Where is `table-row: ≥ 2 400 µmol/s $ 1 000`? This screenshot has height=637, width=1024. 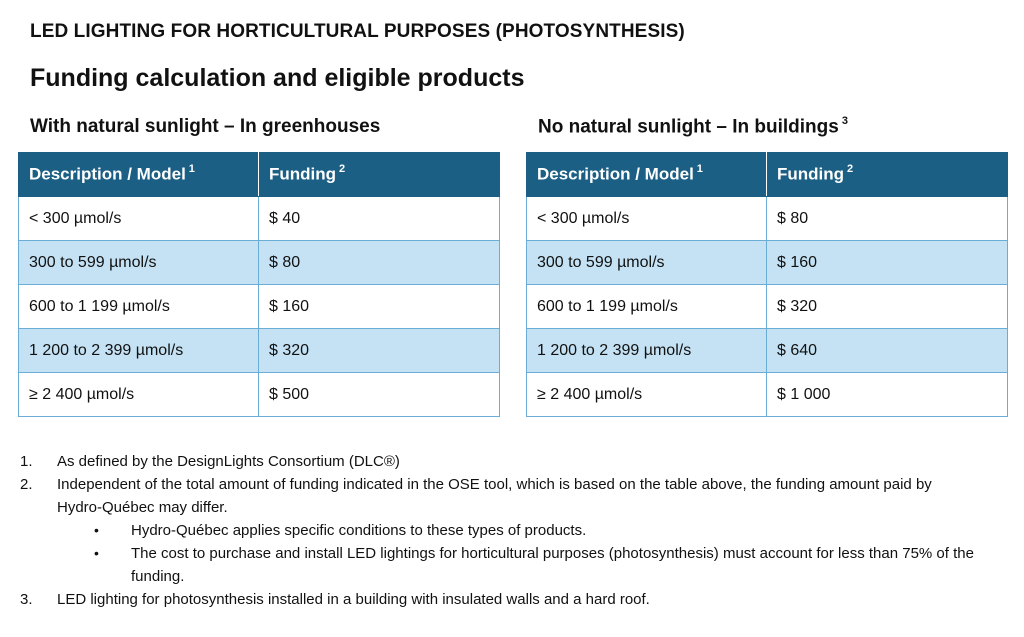 table-row: ≥ 2 400 µmol/s $ 1 000 is located at coordinates (767, 394).